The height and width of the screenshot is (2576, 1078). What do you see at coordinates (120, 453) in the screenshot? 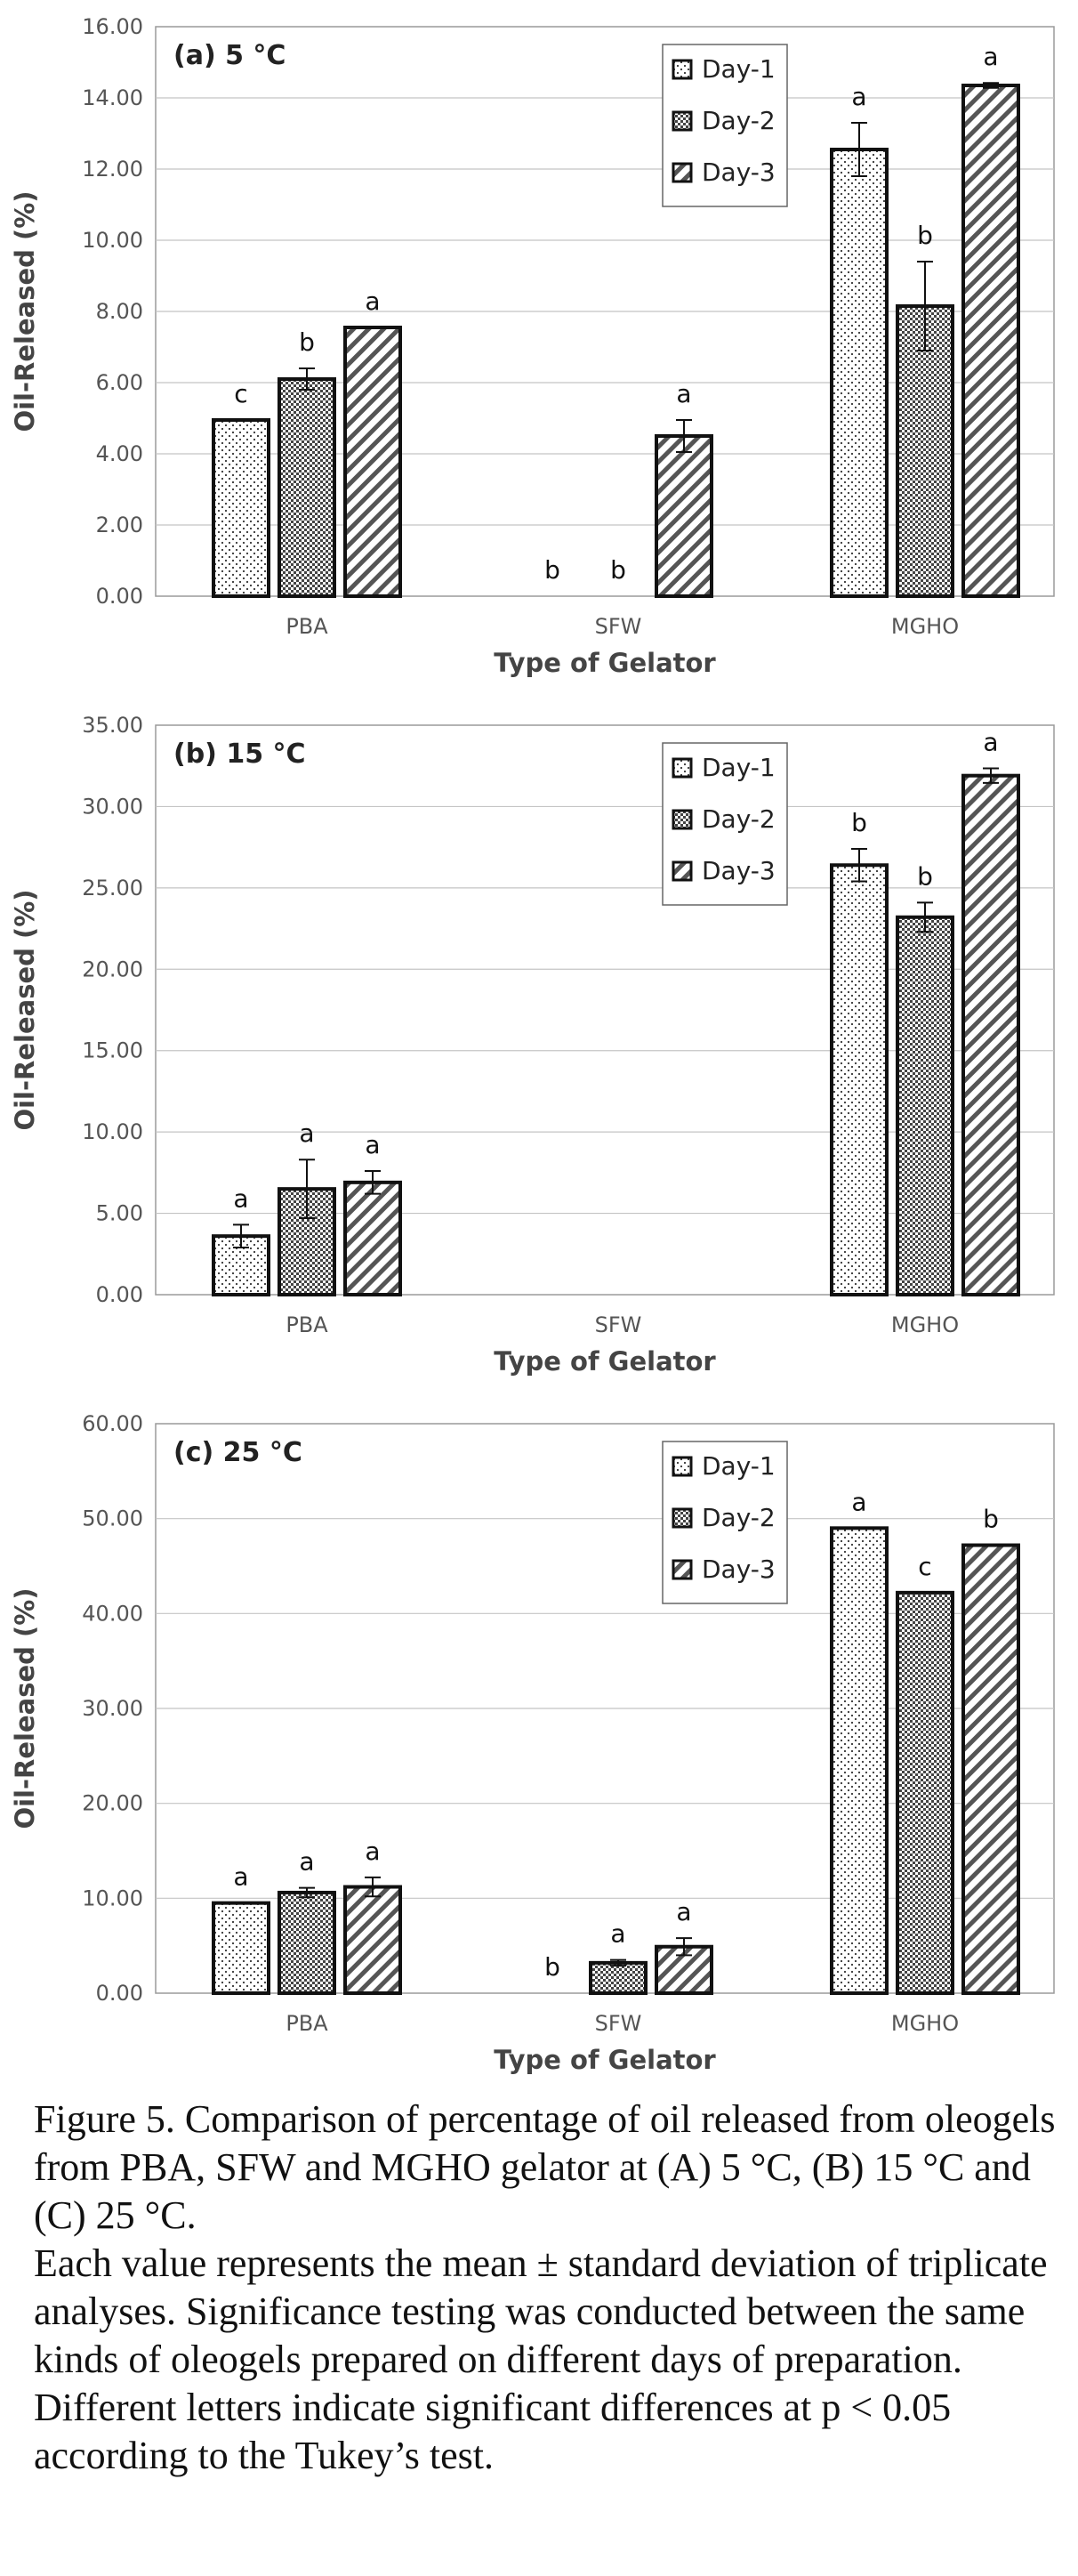
I see `y-tick-label: 4.00` at bounding box center [120, 453].